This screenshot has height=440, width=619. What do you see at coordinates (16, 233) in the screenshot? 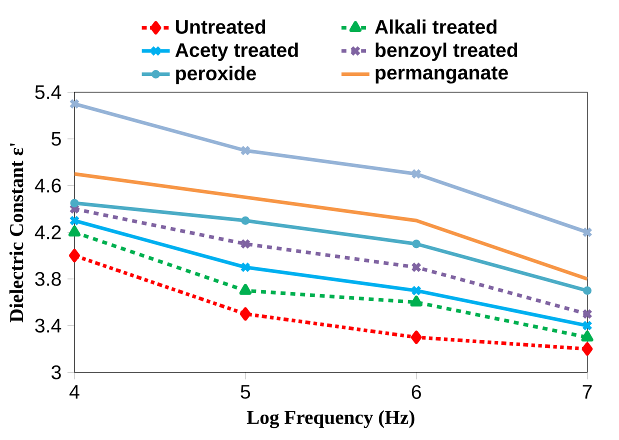
I see `y-axis-title: Dielectric Constant ε'` at bounding box center [16, 233].